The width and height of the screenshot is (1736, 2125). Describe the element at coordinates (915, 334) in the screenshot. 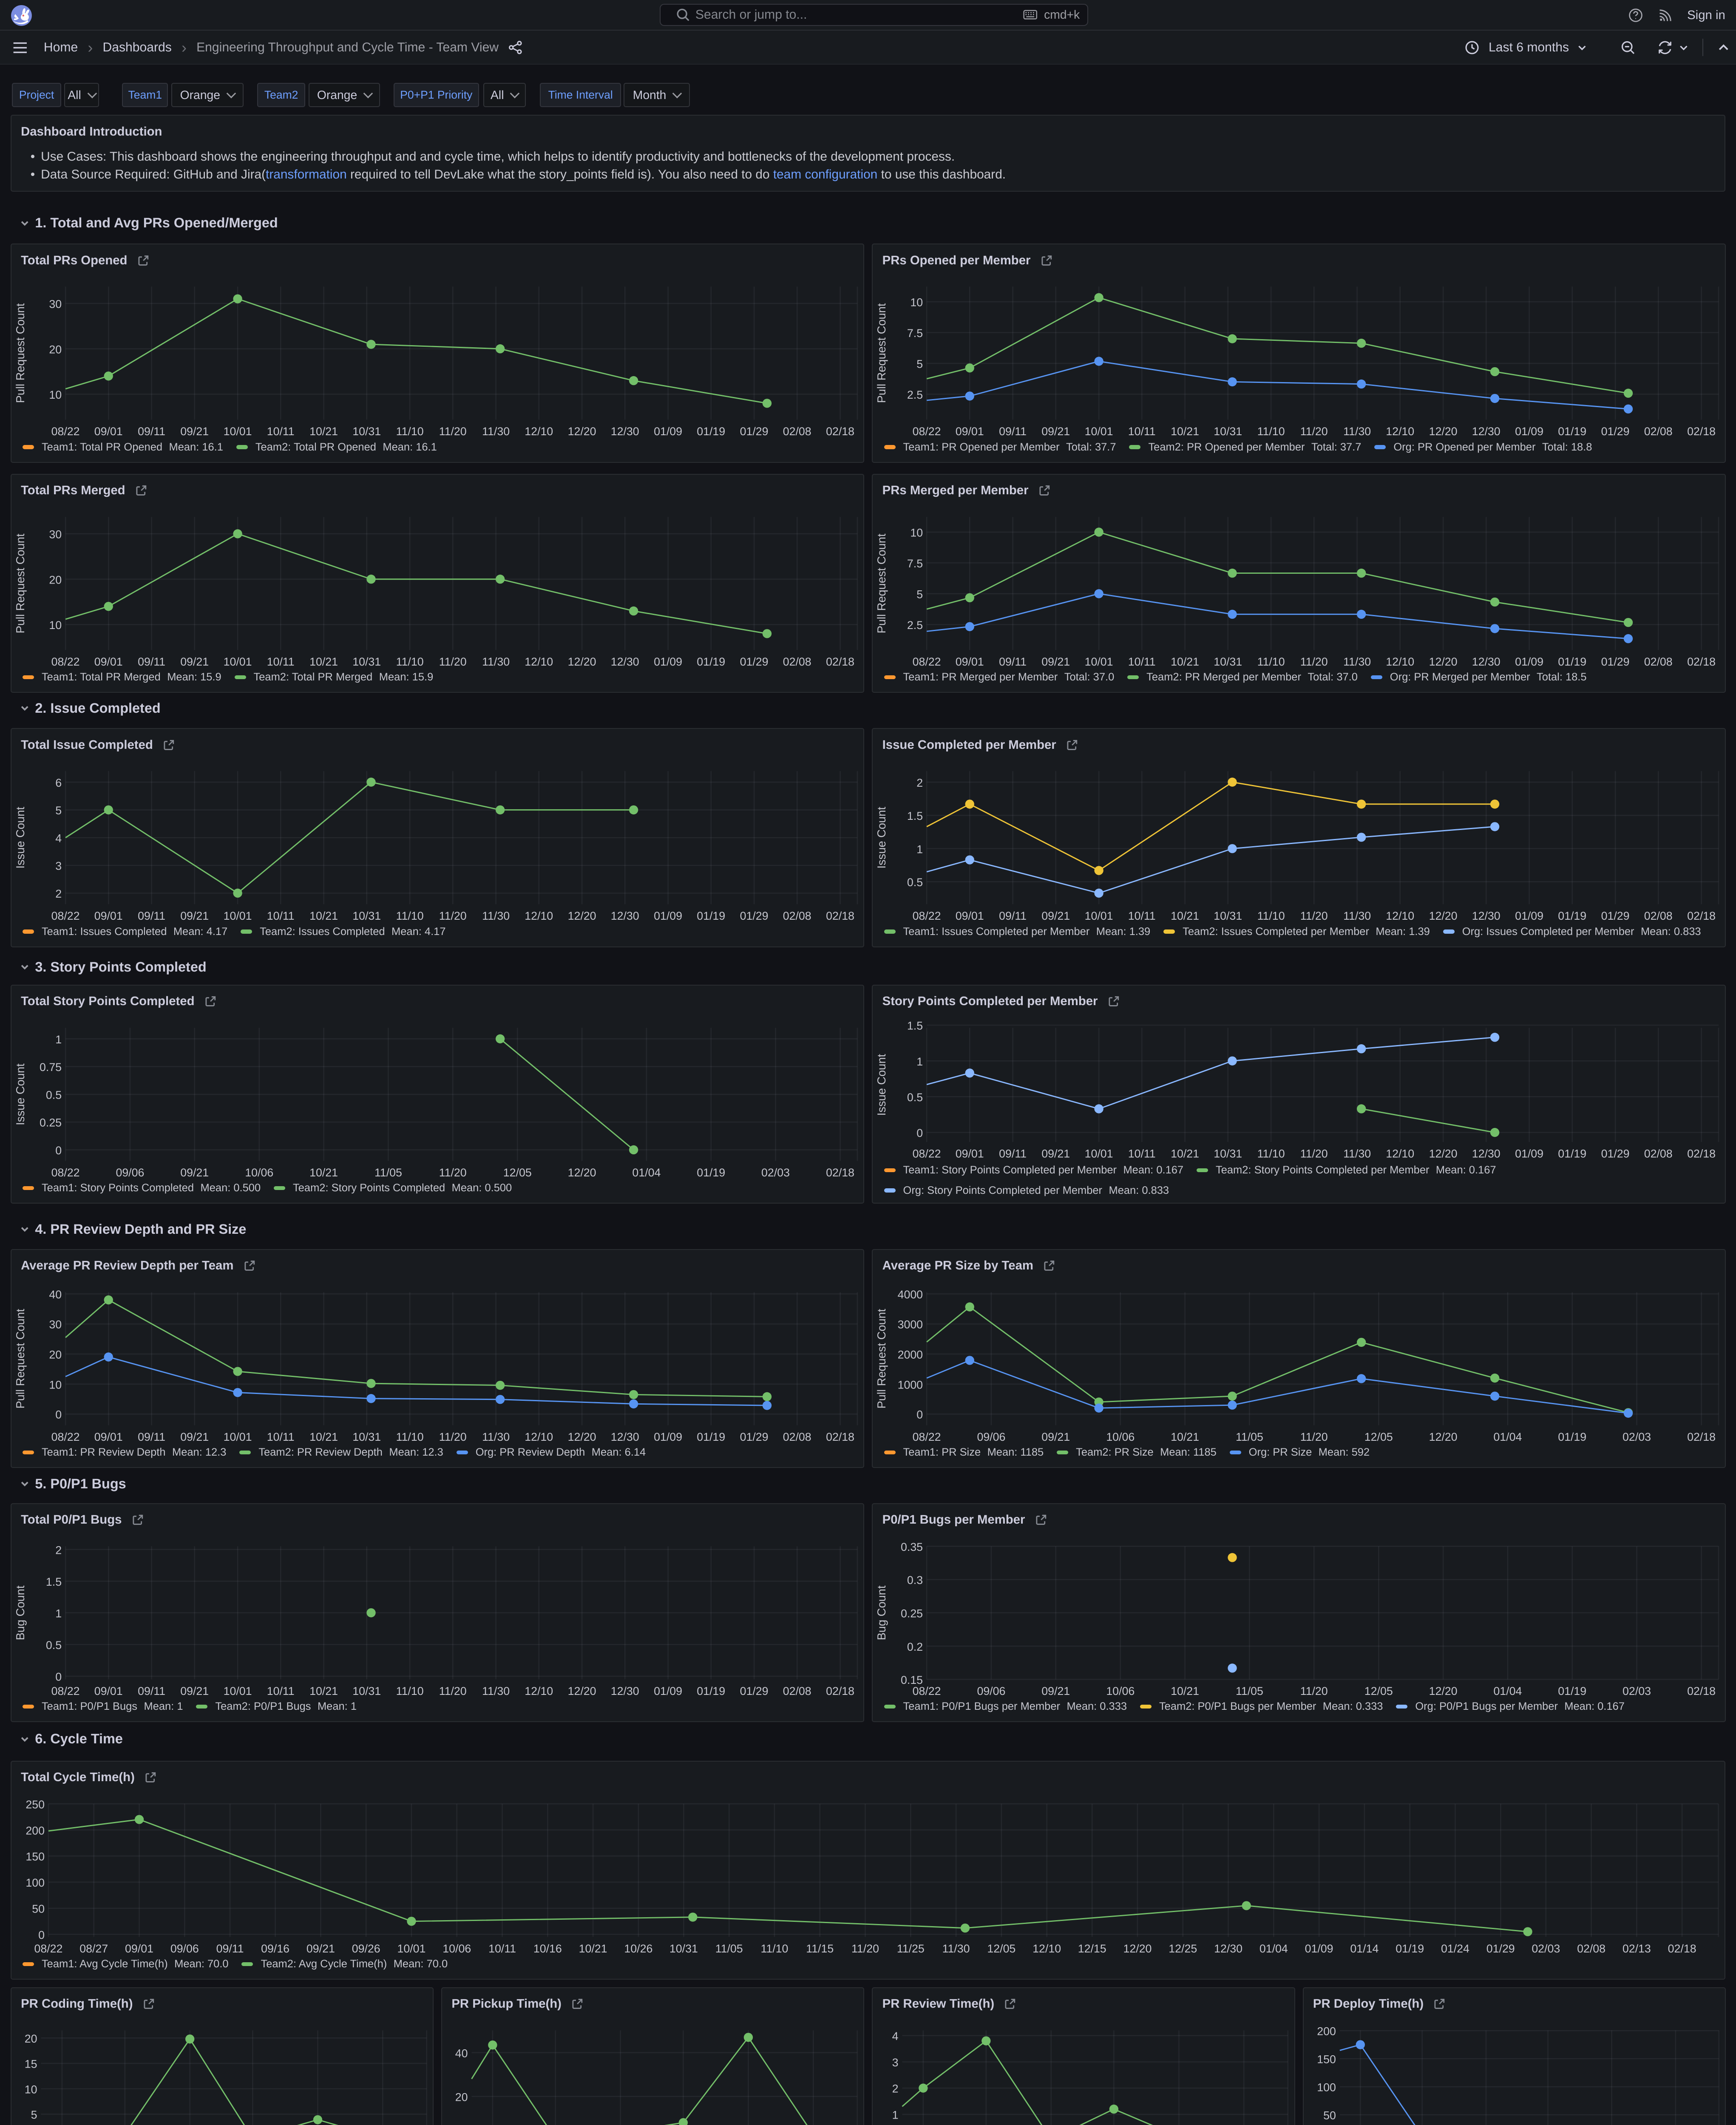

I see `svg-text: 7.5` at that location.